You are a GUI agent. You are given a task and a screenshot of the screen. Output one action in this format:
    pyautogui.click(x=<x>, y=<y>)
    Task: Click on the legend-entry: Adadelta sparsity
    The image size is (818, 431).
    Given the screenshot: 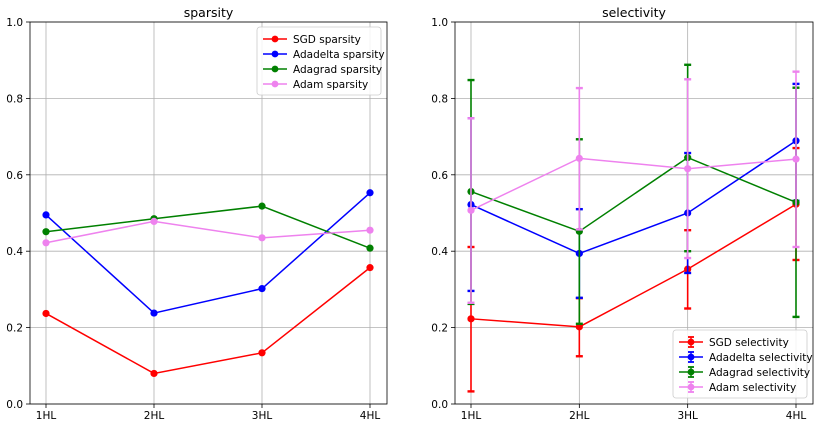 What is the action you would take?
    pyautogui.click(x=324, y=55)
    